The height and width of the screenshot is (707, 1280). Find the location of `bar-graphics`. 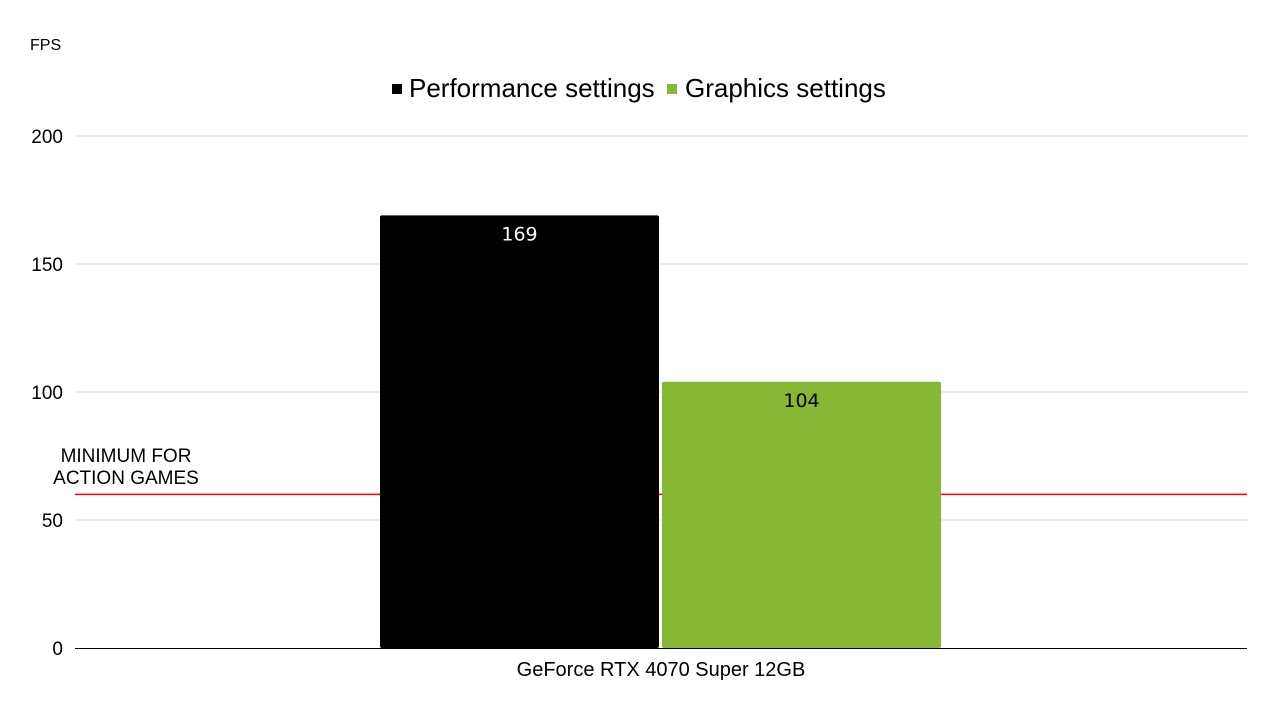

bar-graphics is located at coordinates (801, 514).